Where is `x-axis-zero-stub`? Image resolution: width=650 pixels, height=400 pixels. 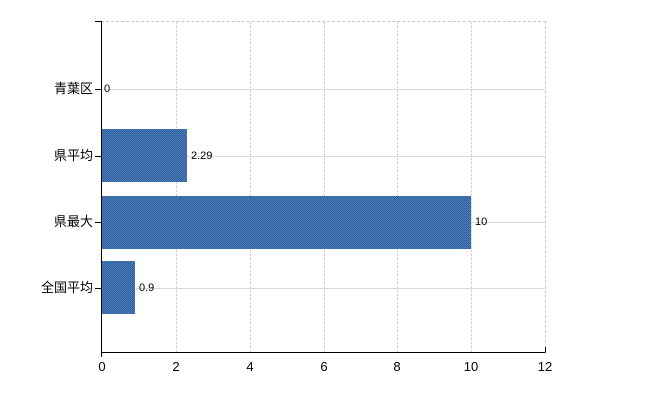 x-axis-zero-stub is located at coordinates (101, 354).